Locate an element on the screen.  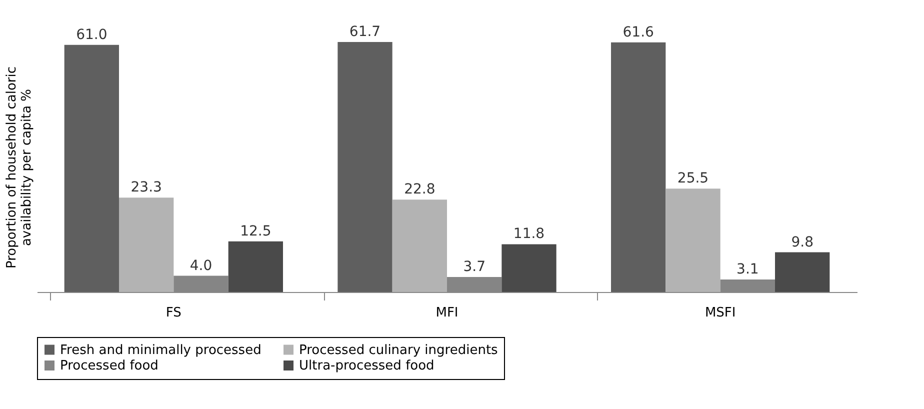
data-label: 12.5 is located at coordinates (256, 231).